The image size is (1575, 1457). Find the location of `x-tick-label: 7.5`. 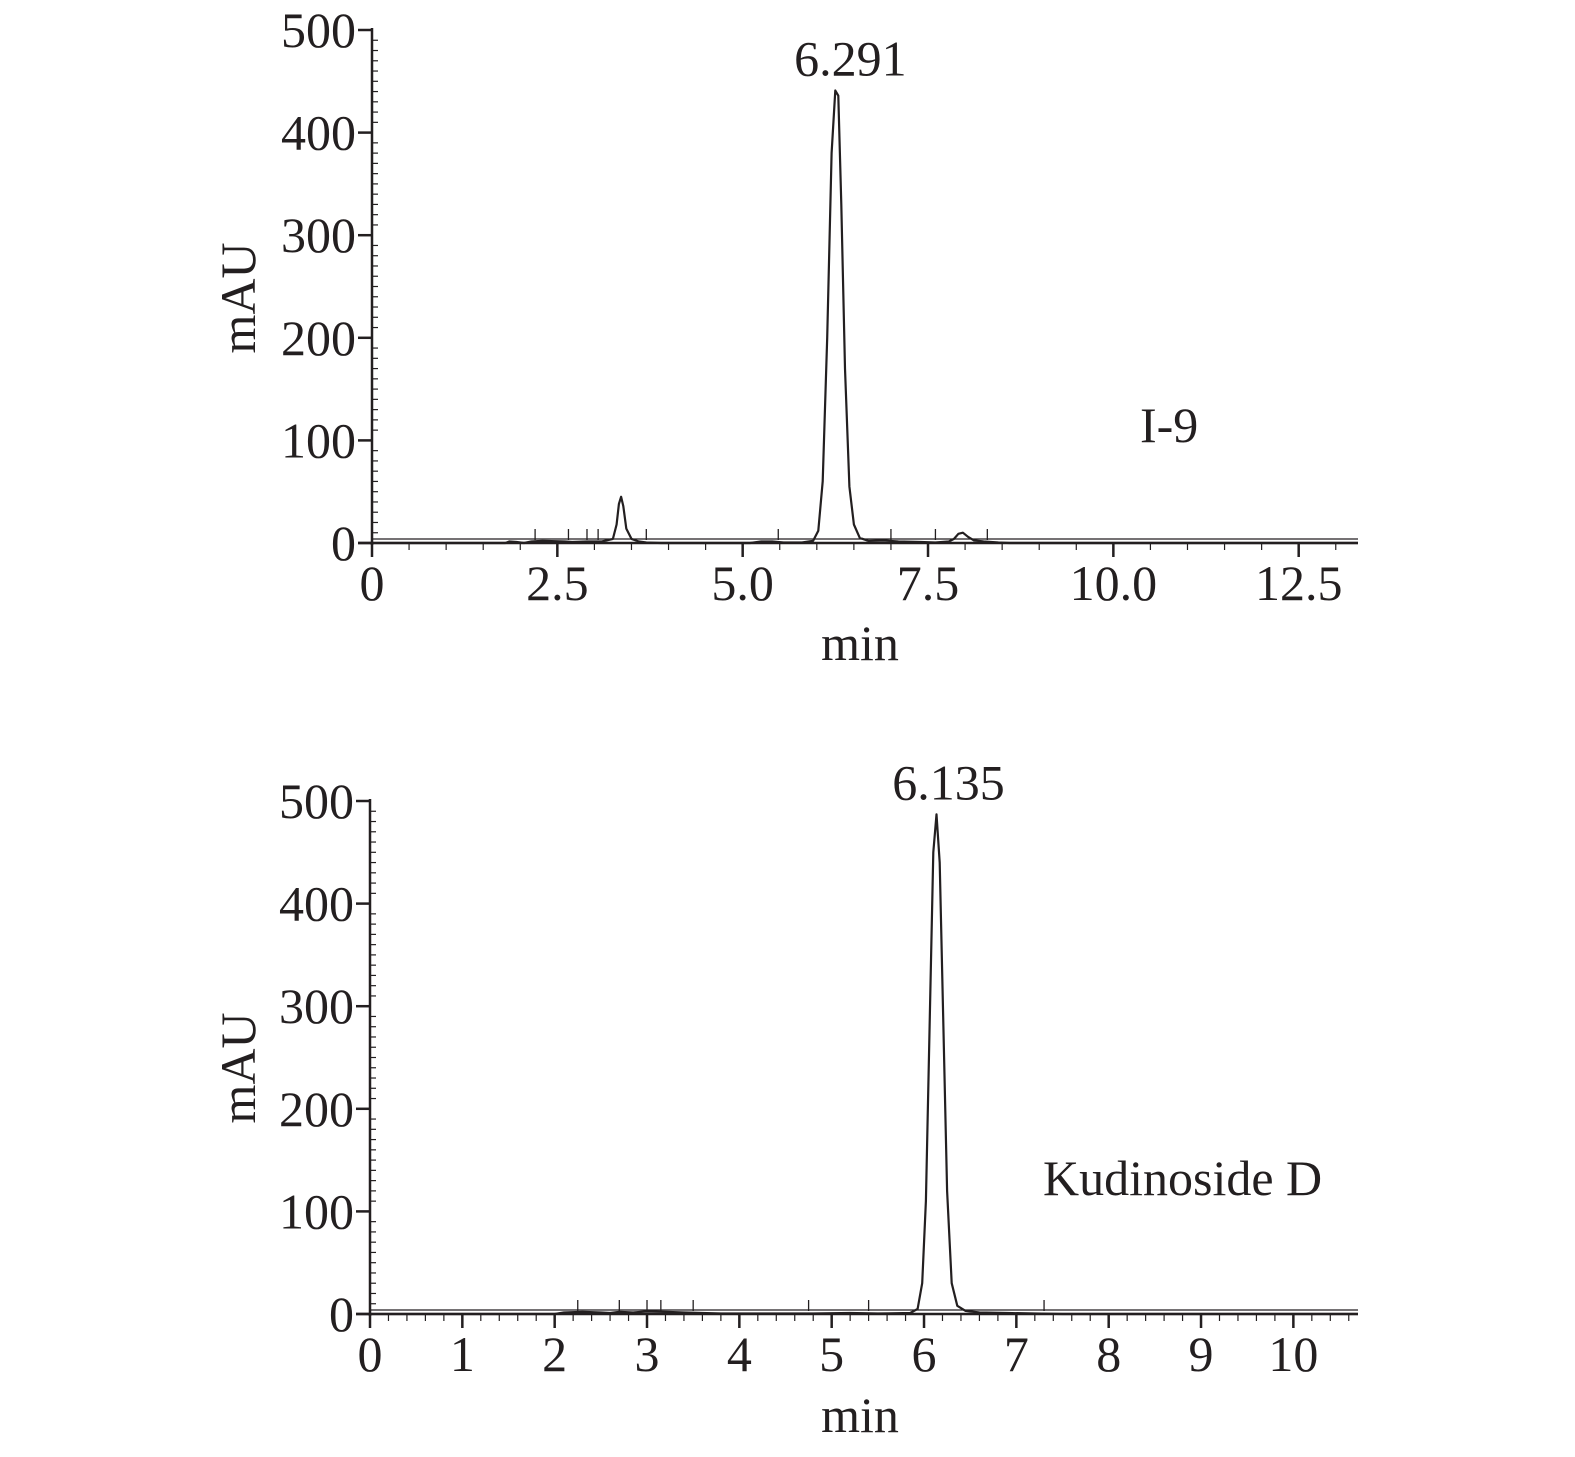

x-tick-label: 7.5 is located at coordinates (928, 583).